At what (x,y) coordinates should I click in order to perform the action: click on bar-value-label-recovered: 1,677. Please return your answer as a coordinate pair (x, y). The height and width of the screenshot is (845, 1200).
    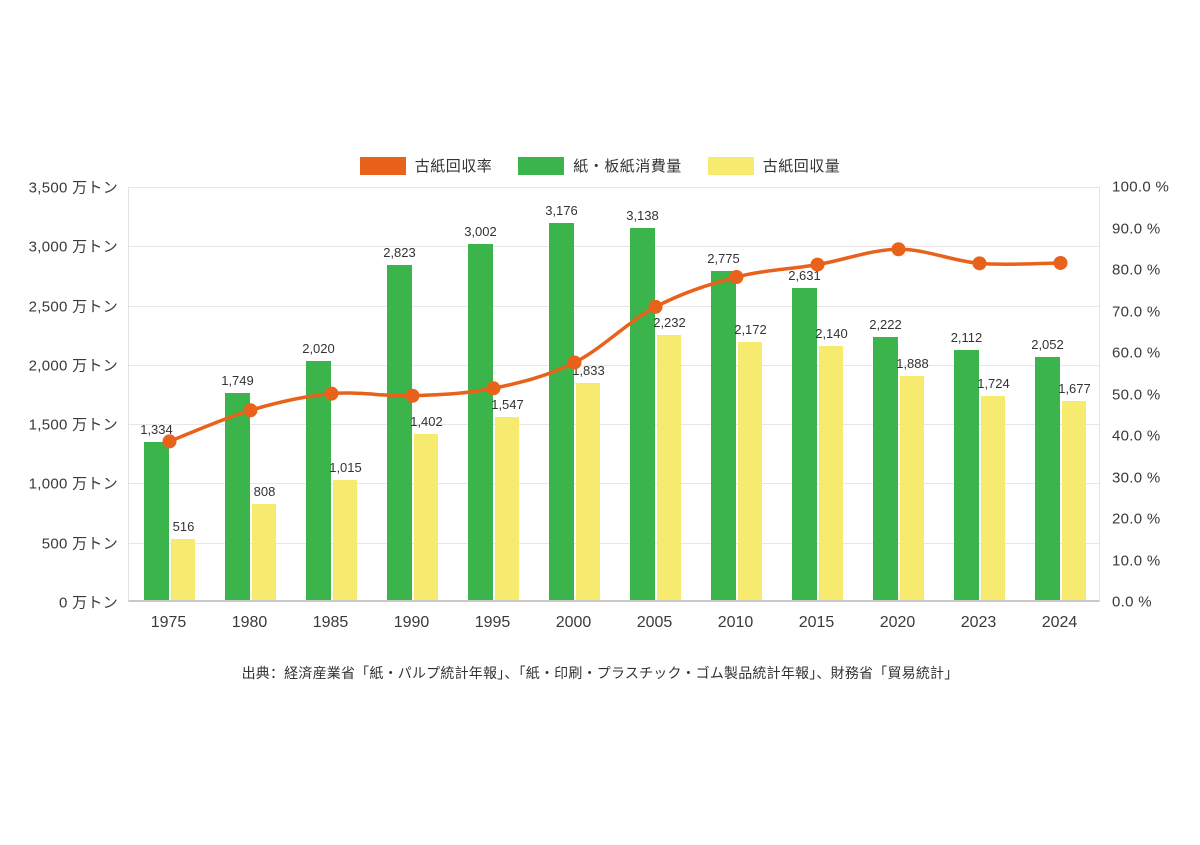
    Looking at the image, I should click on (1074, 389).